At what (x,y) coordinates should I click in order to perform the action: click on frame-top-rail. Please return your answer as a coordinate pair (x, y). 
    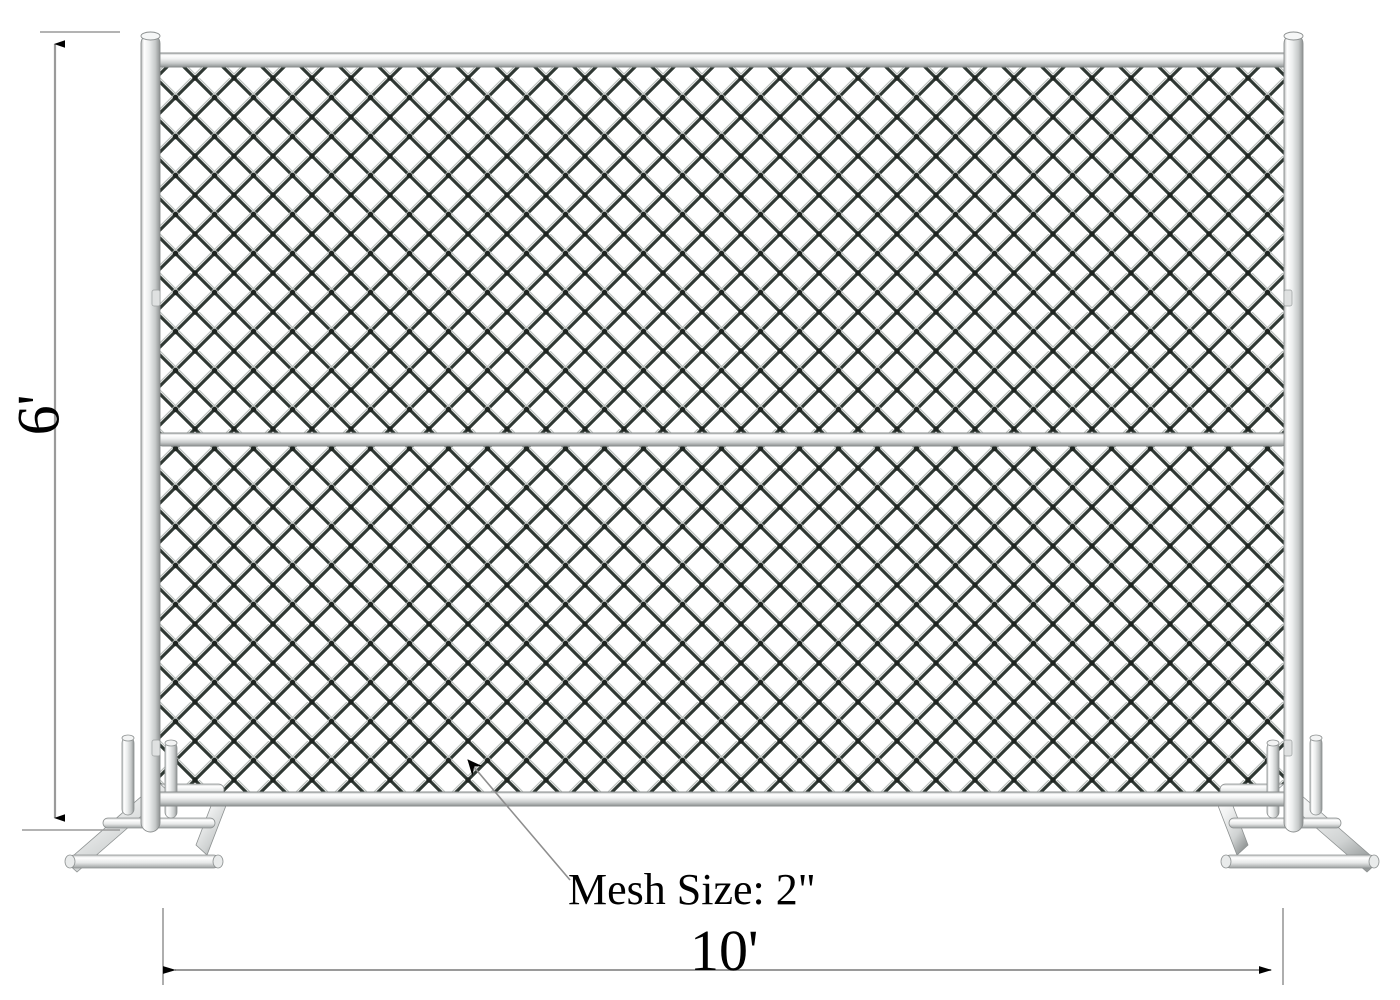
    Looking at the image, I should click on (722, 60).